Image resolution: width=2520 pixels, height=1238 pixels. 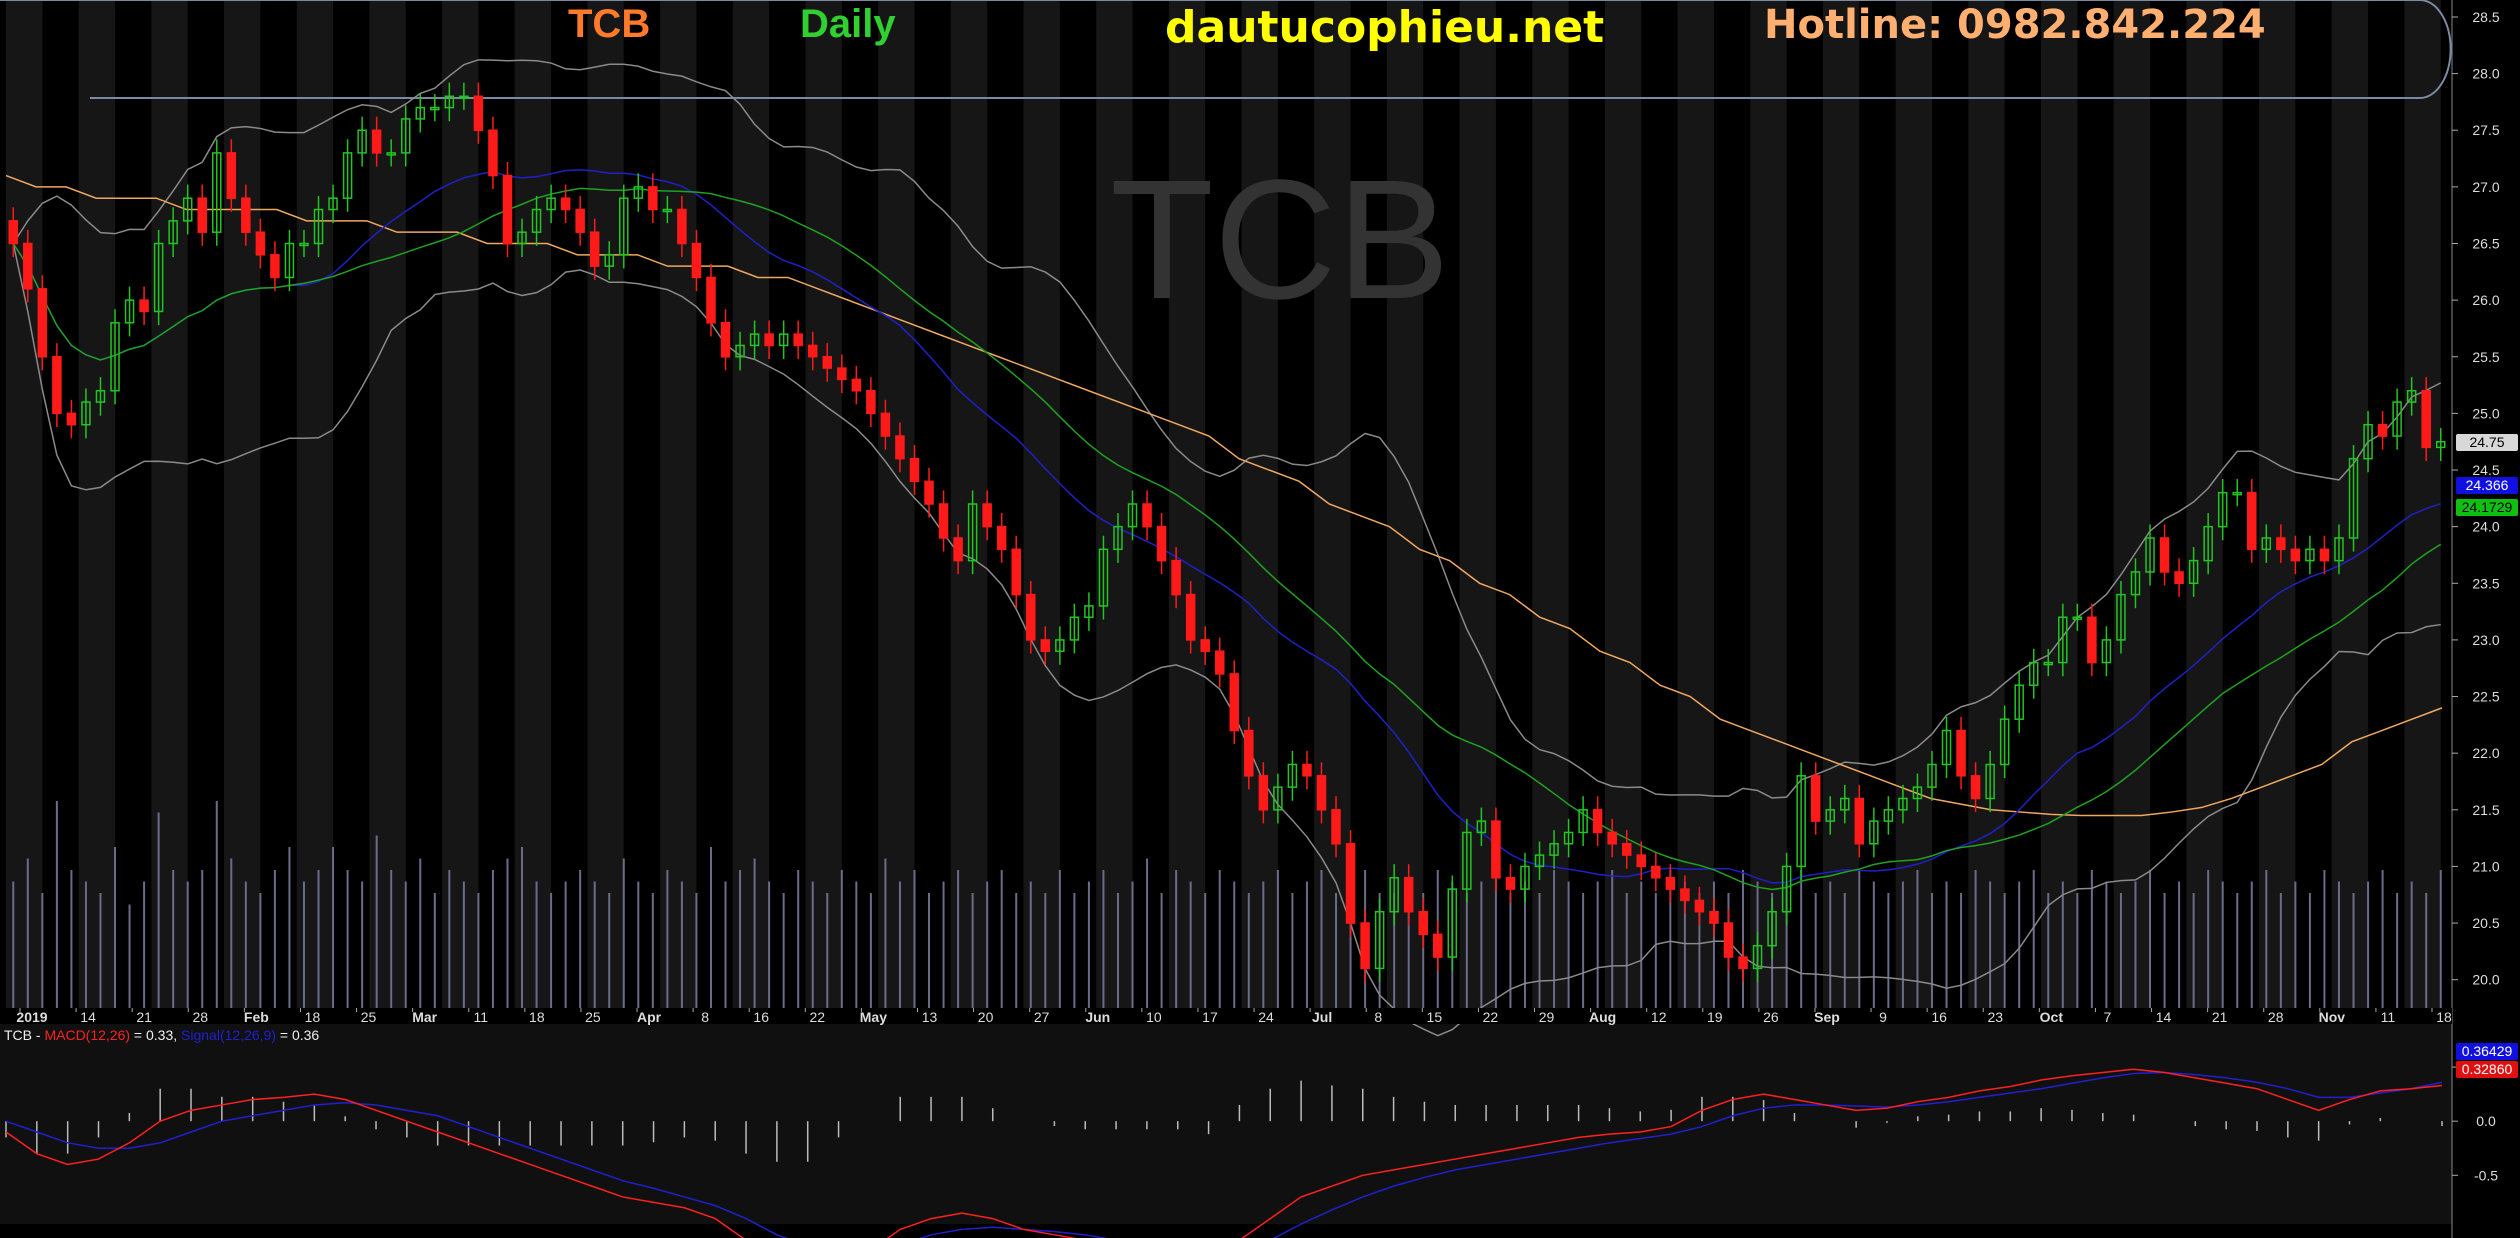 I want to click on x-tick-label: 29, so click(x=1547, y=1017).